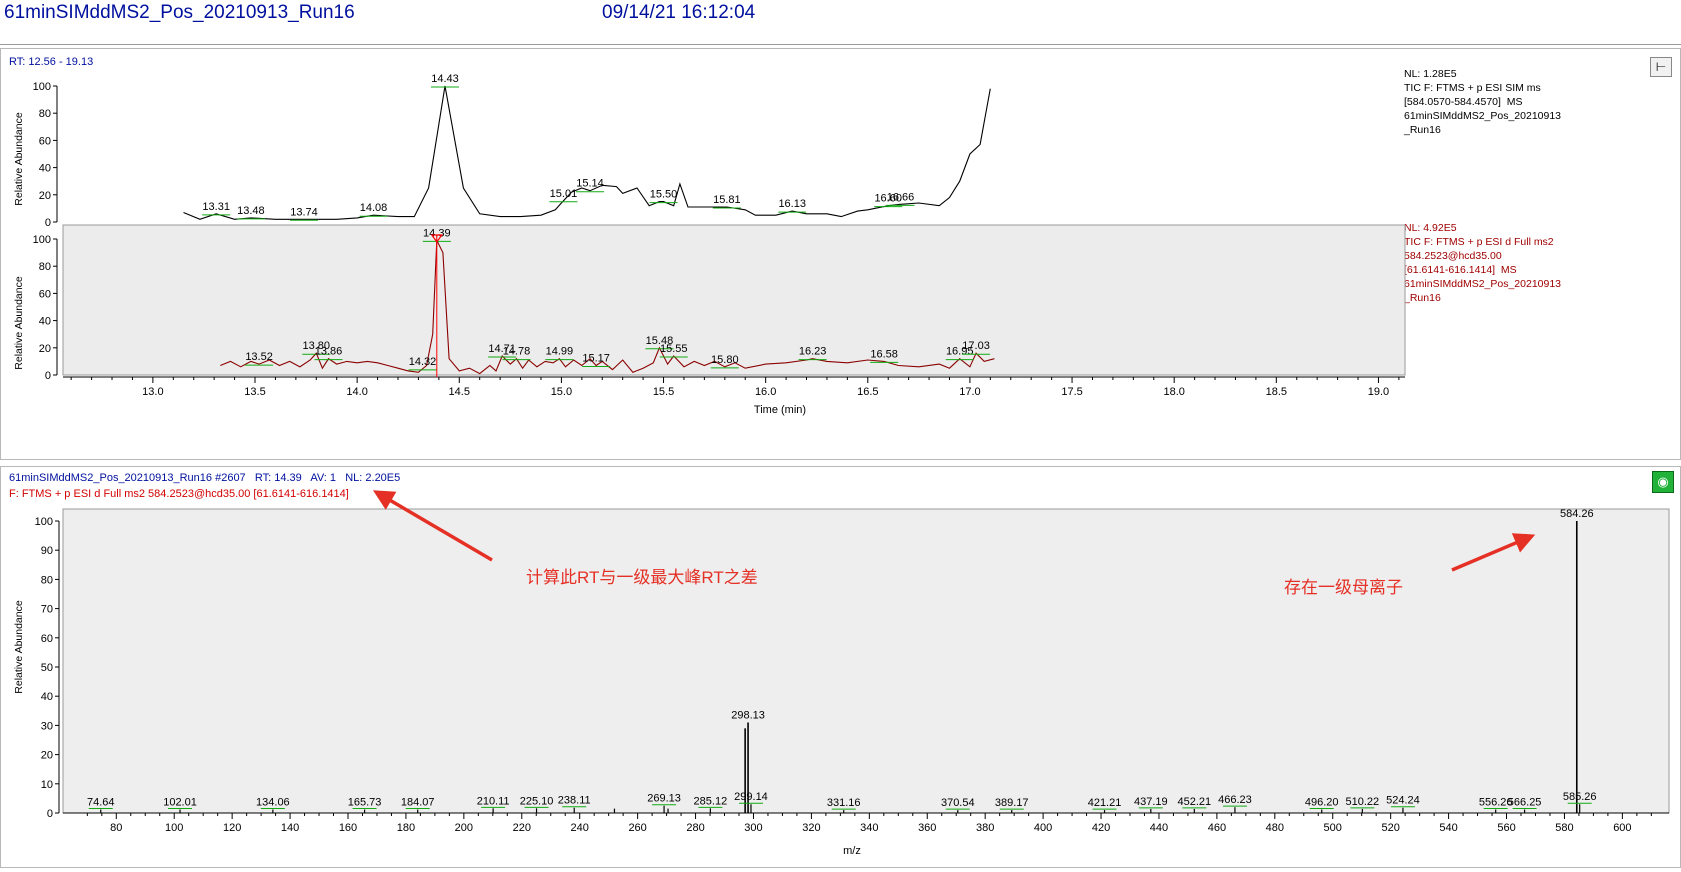  What do you see at coordinates (1194, 802) in the screenshot?
I see `spectrum-peak-label: 452.21` at bounding box center [1194, 802].